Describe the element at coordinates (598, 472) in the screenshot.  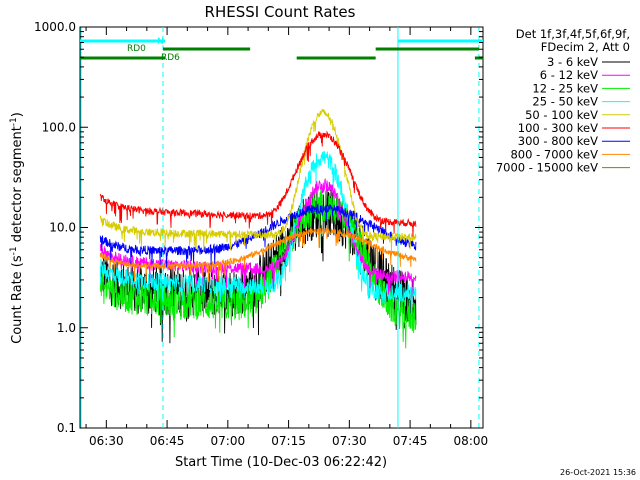
I see `footer-timestamp: 26-Oct-2021 15:36` at that location.